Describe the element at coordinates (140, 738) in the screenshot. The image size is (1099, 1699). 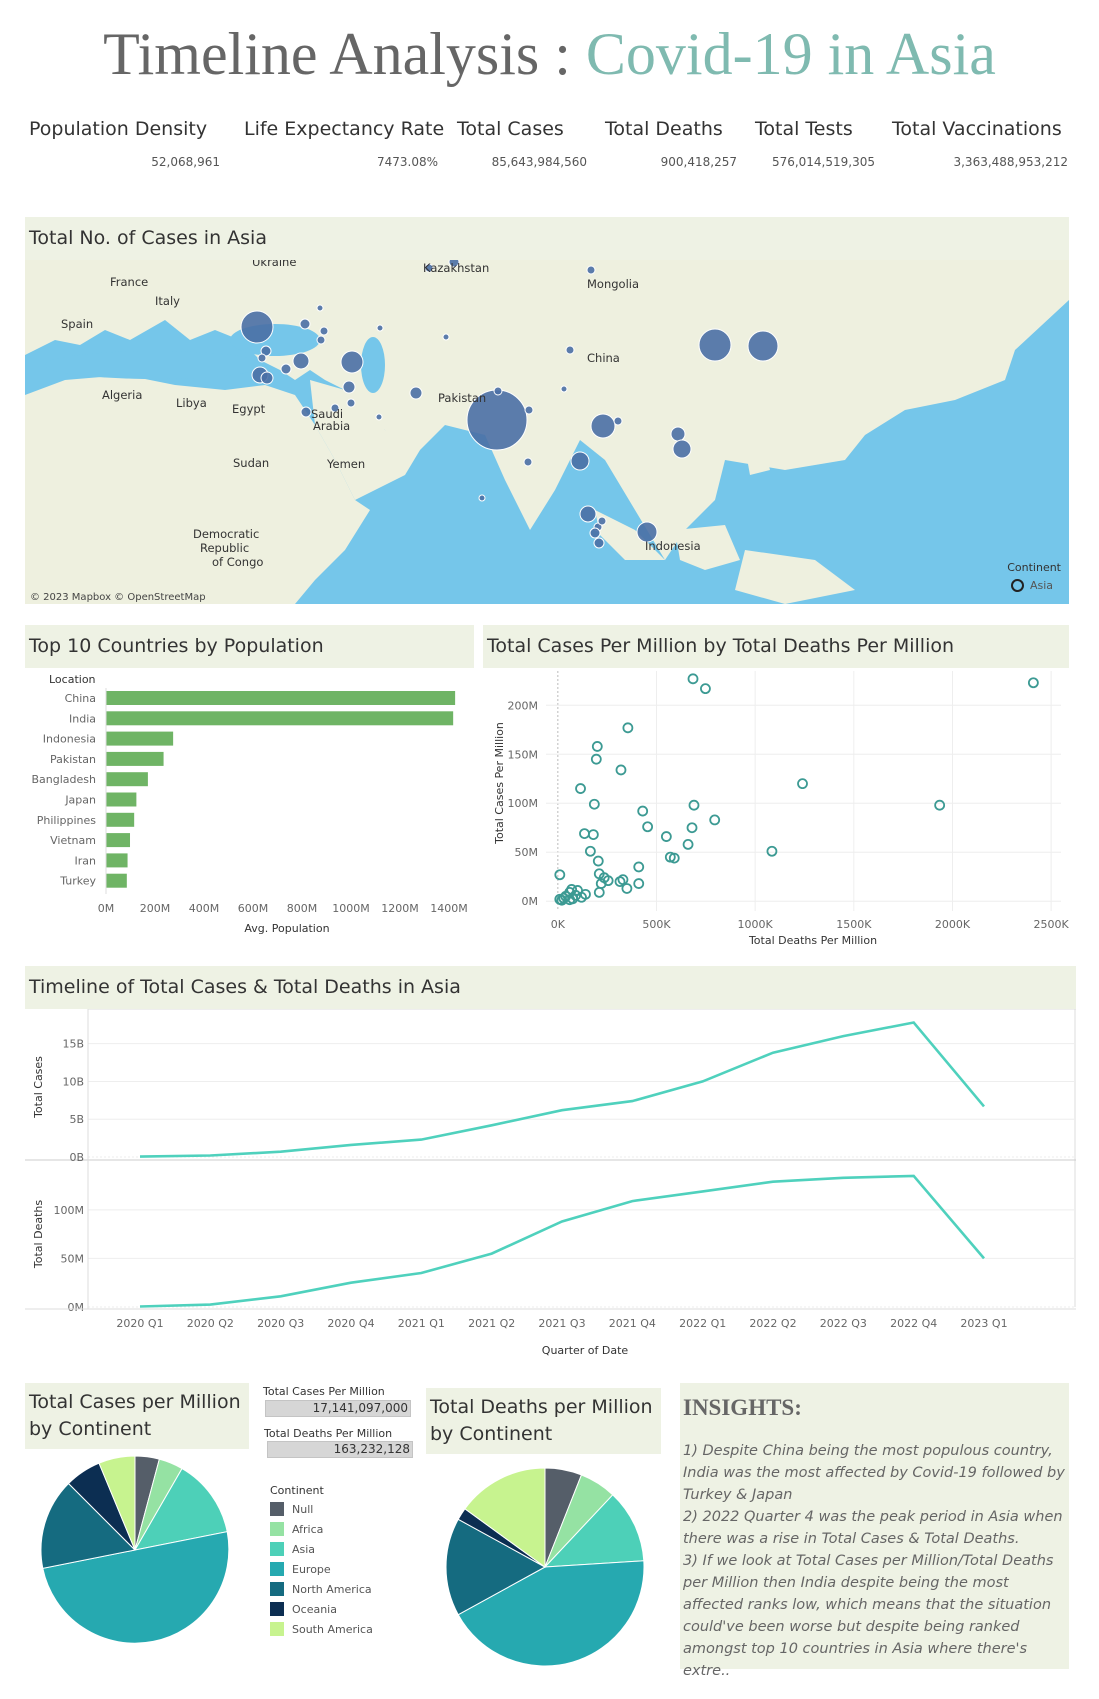
I see `bar-indonesia` at that location.